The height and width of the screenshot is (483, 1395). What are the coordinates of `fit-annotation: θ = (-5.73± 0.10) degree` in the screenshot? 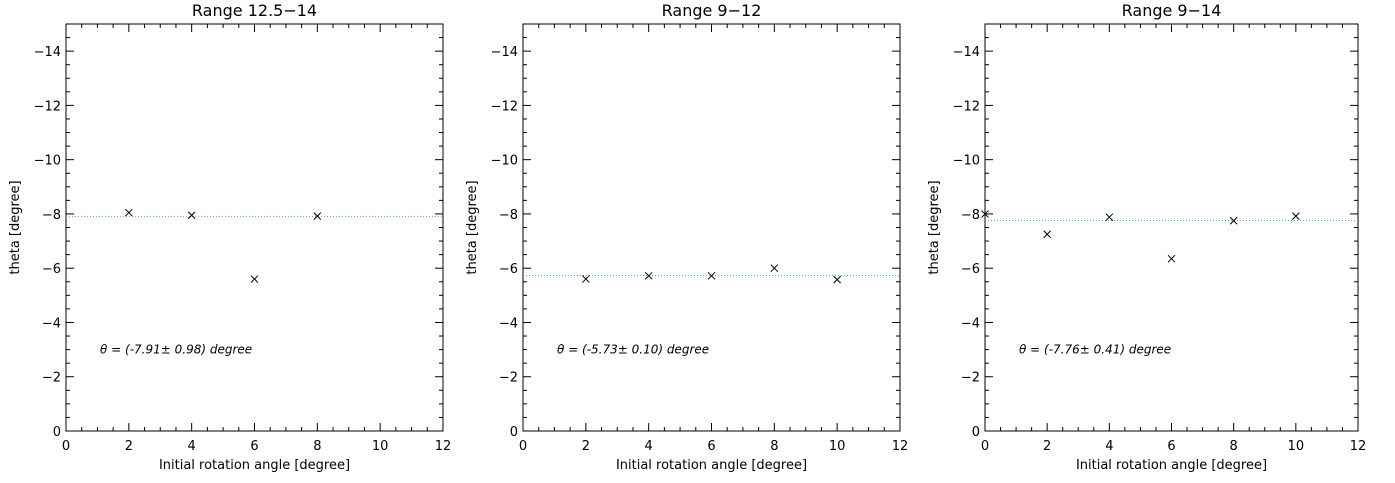 It's located at (633, 350).